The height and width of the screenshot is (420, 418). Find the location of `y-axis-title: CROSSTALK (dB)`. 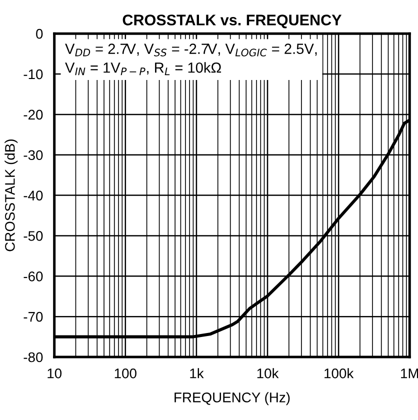

y-axis-title: CROSSTALK (dB) is located at coordinates (11, 196).